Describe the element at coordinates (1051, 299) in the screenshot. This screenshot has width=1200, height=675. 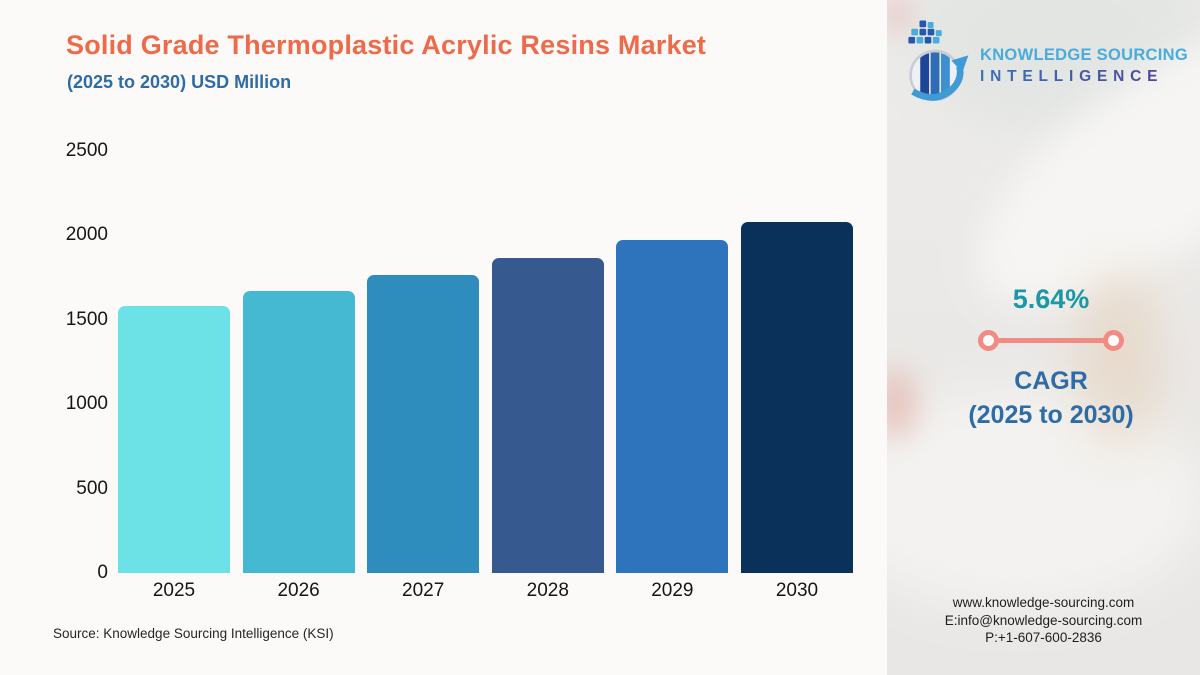
I see `cagr-value: 5.64%` at that location.